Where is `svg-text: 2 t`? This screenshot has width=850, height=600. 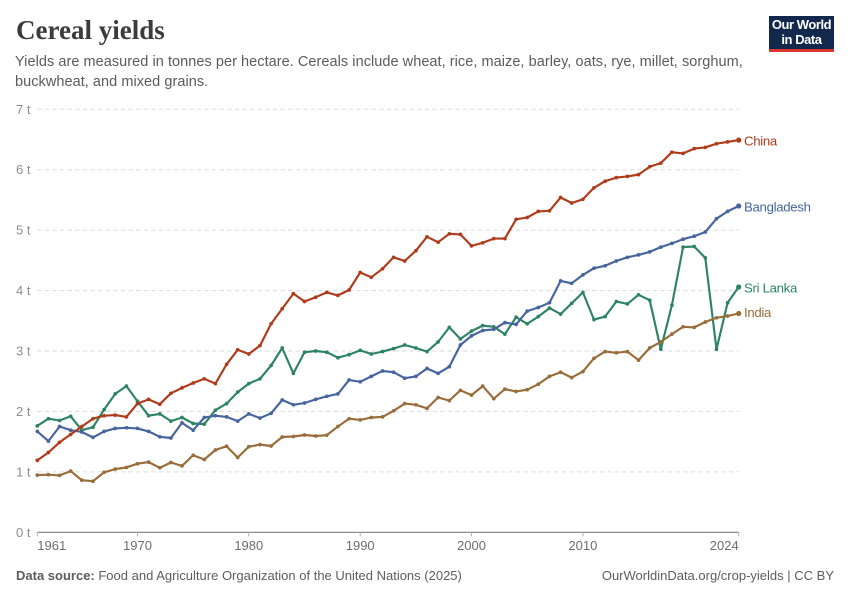 svg-text: 2 t is located at coordinates (23, 411).